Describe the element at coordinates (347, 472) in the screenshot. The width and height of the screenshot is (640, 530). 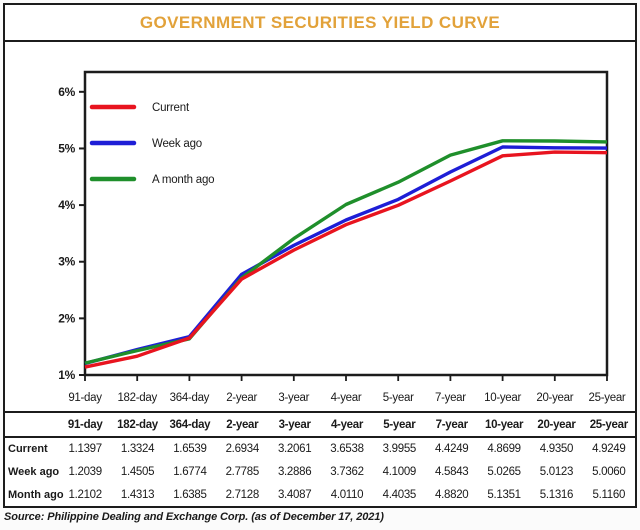
I see `table-cell: 3.7362` at that location.